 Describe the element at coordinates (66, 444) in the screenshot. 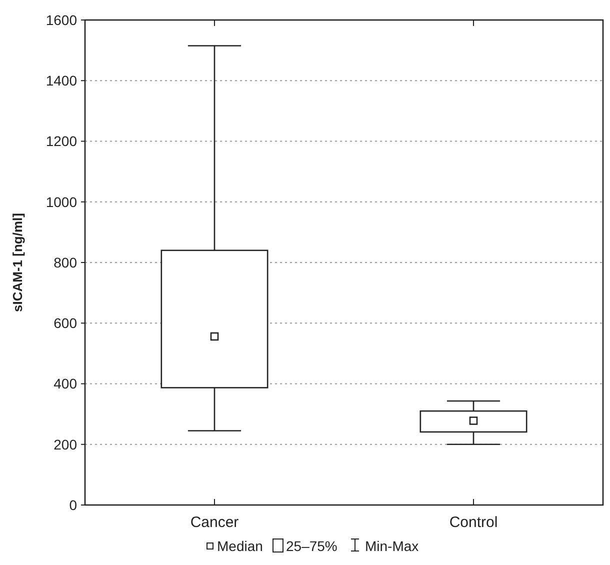

I see `y-tick-label: 200` at that location.